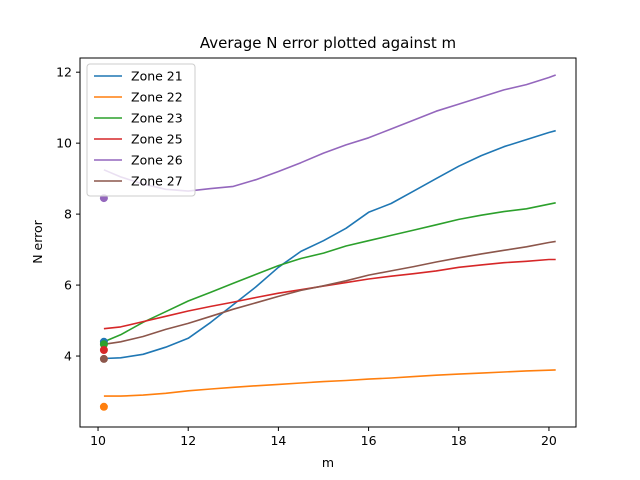  Describe the element at coordinates (157, 97) in the screenshot. I see `legend-label: Zone 22` at that location.